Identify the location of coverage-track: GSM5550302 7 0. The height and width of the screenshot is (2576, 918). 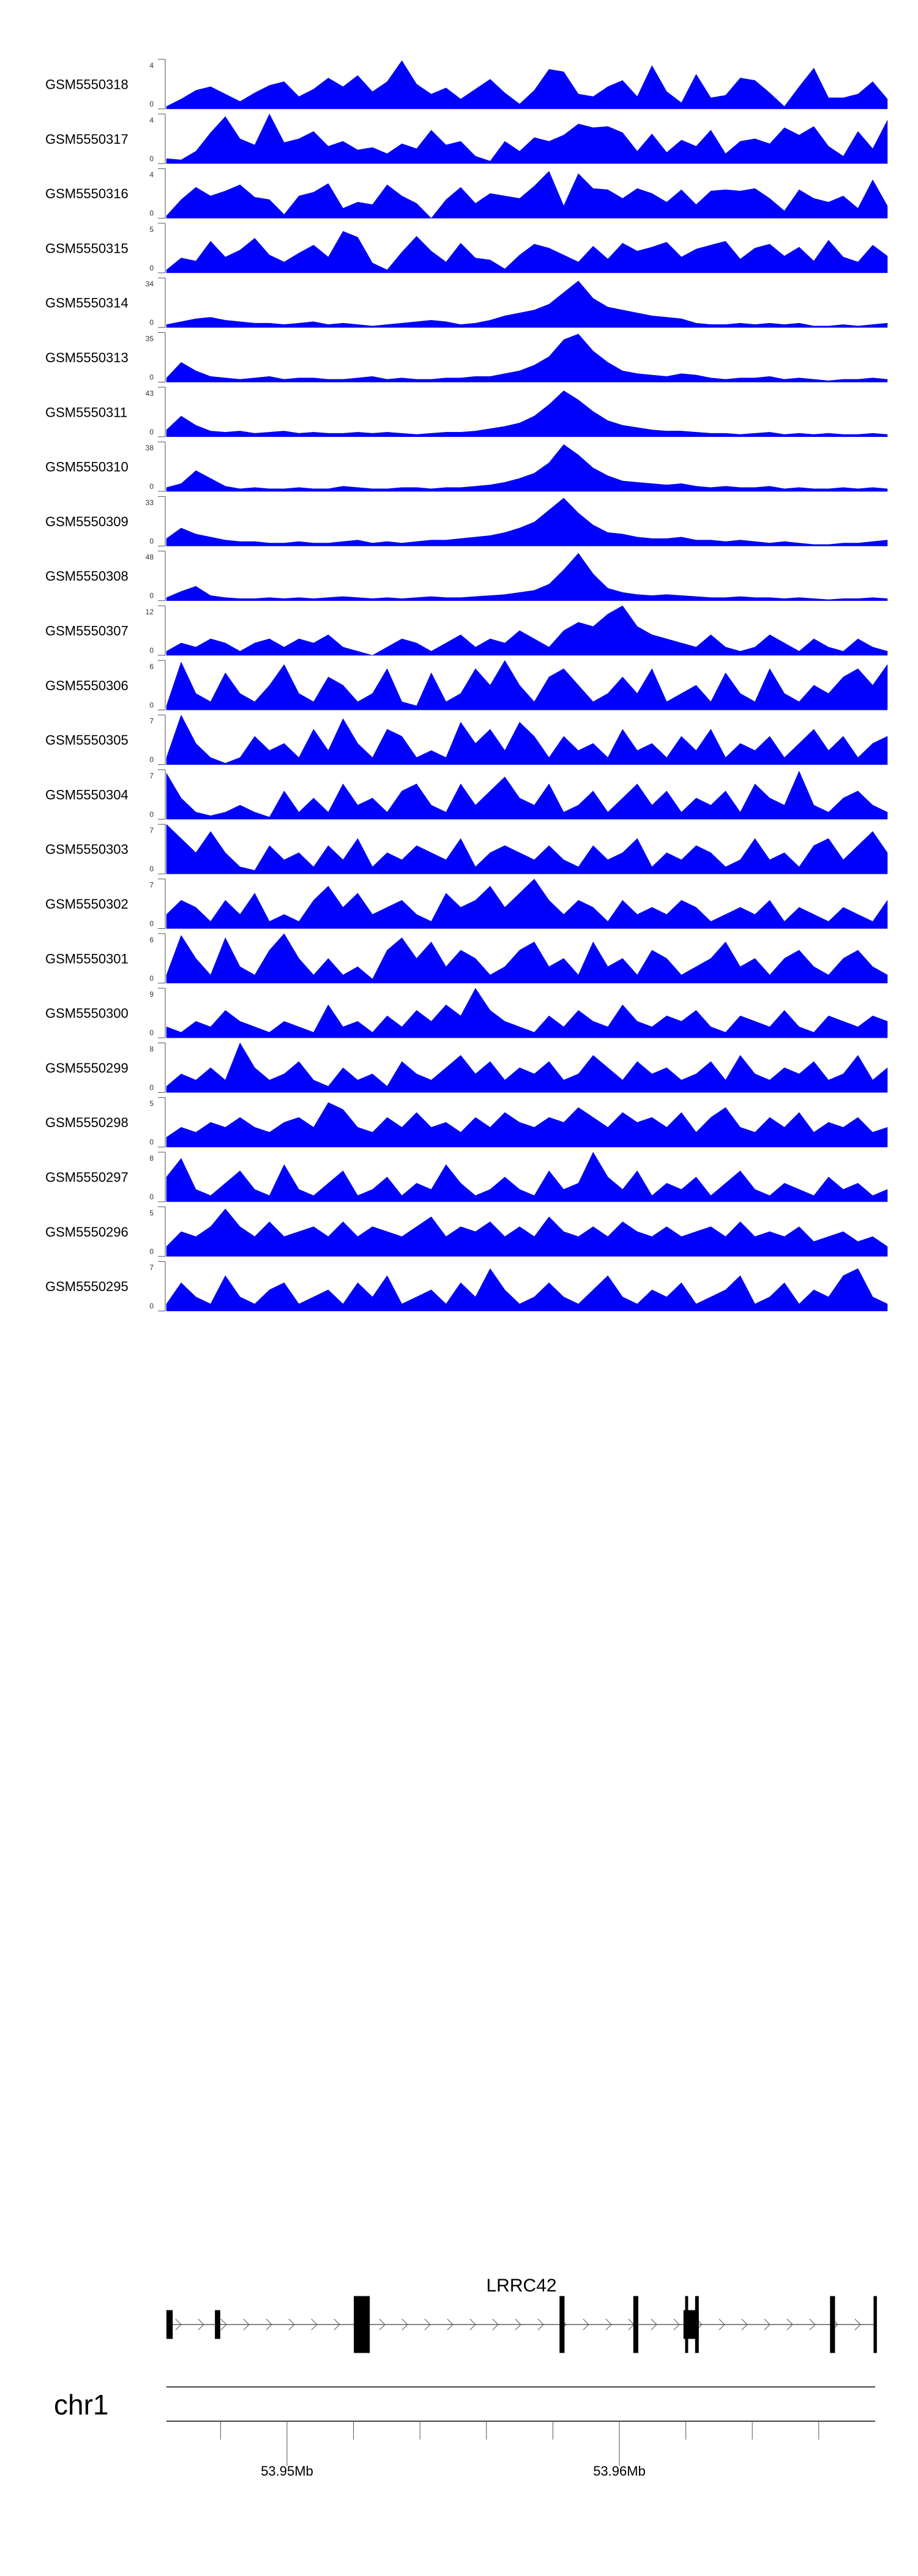
(466, 904).